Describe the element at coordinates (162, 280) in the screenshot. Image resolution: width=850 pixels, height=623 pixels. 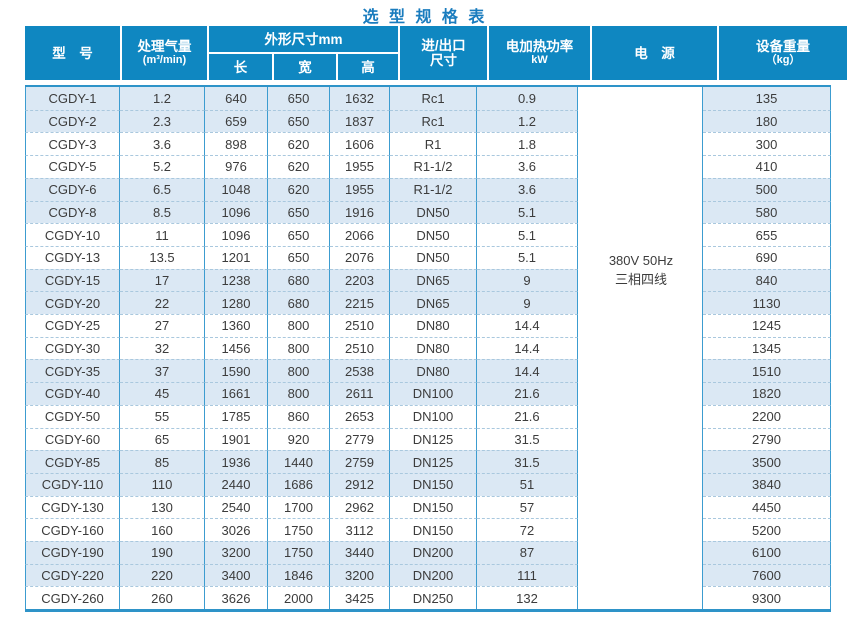
I see `cell-flow: 17` at that location.